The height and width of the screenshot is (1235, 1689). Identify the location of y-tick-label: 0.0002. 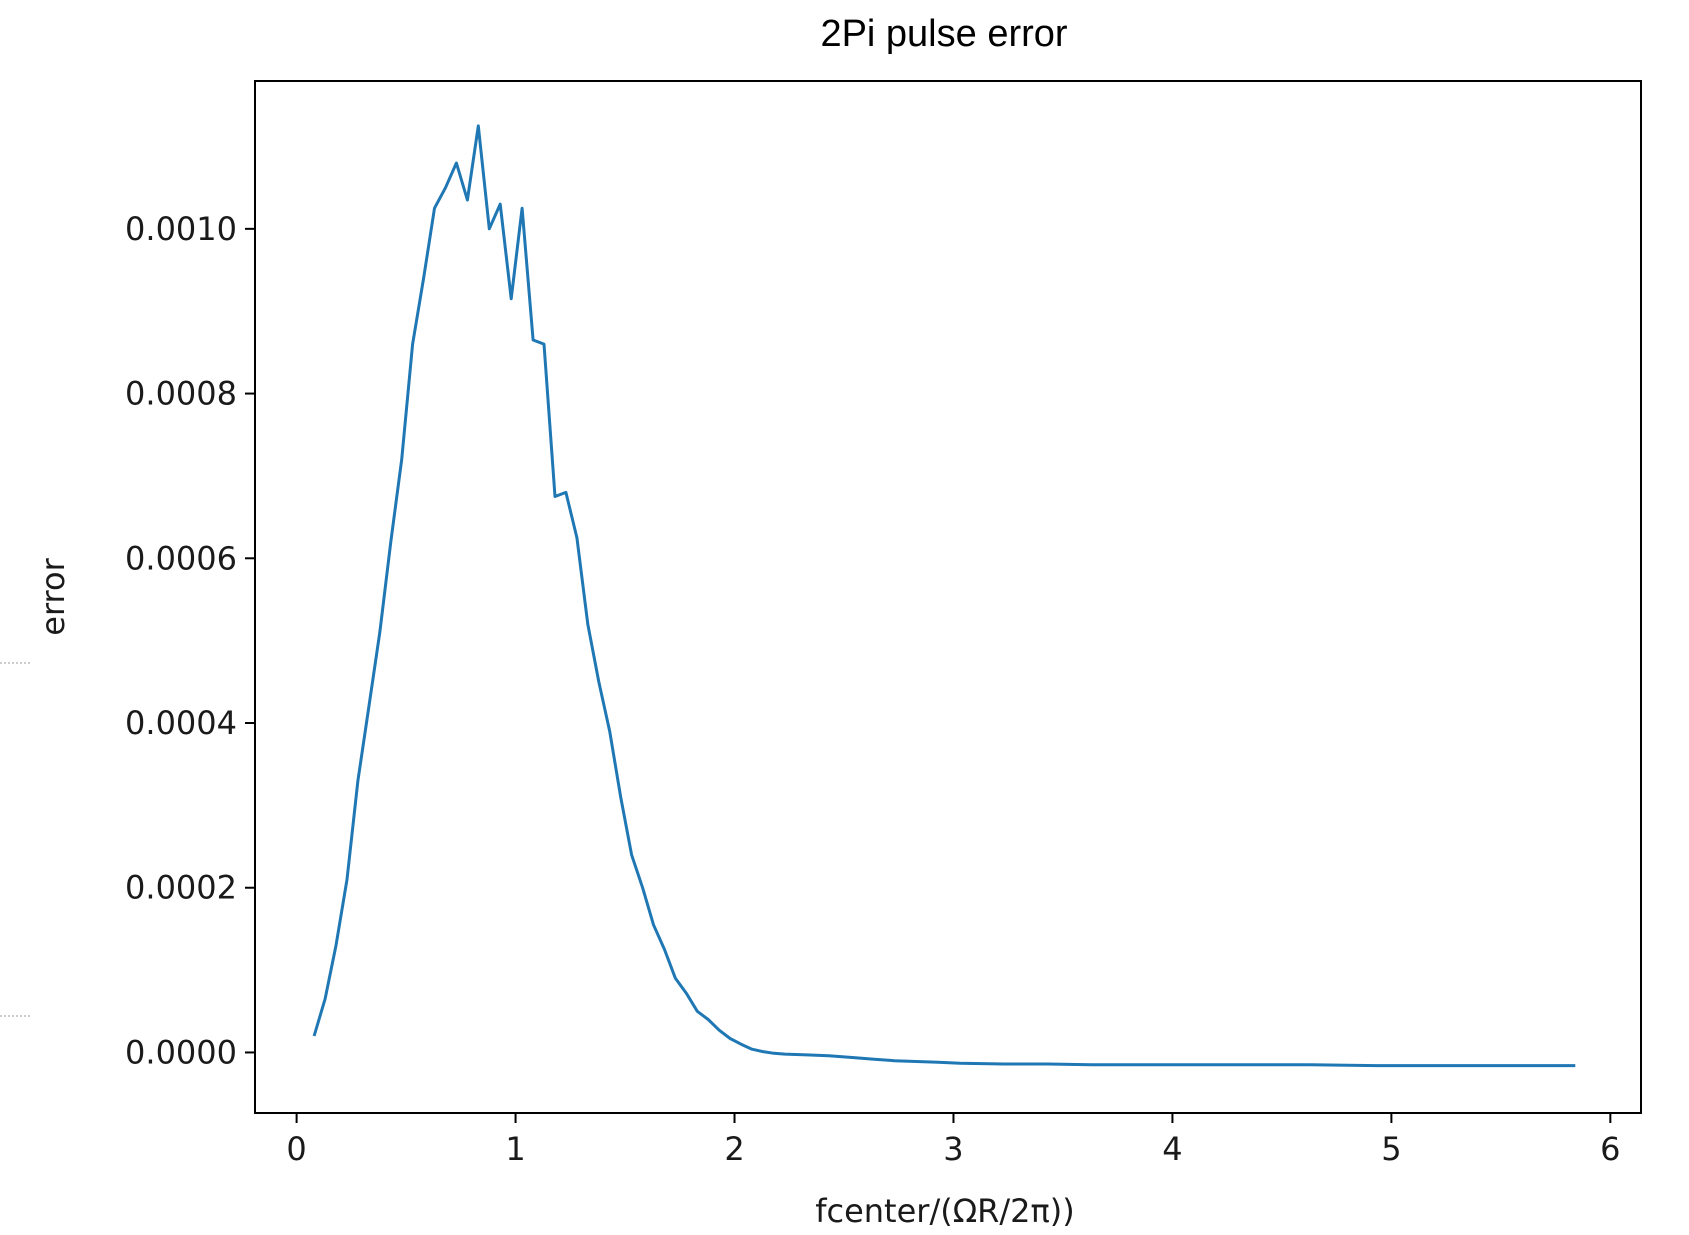
(181, 888).